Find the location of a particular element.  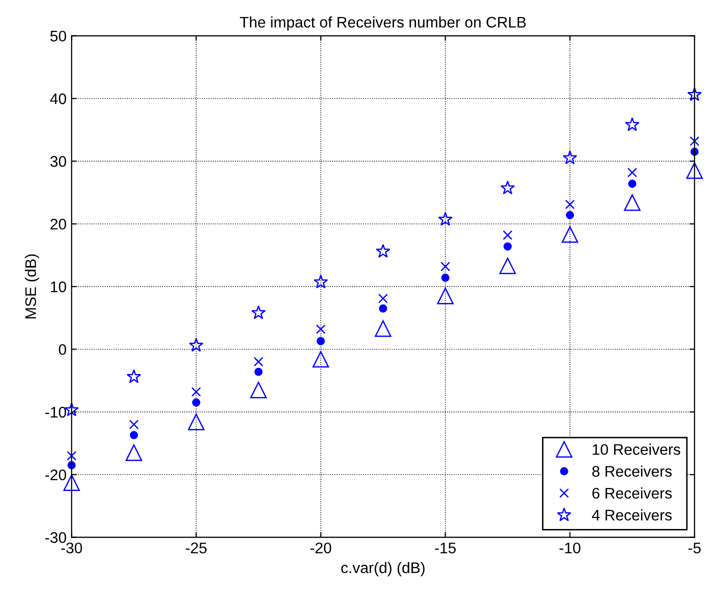

x-tick-label: -5 is located at coordinates (694, 548).